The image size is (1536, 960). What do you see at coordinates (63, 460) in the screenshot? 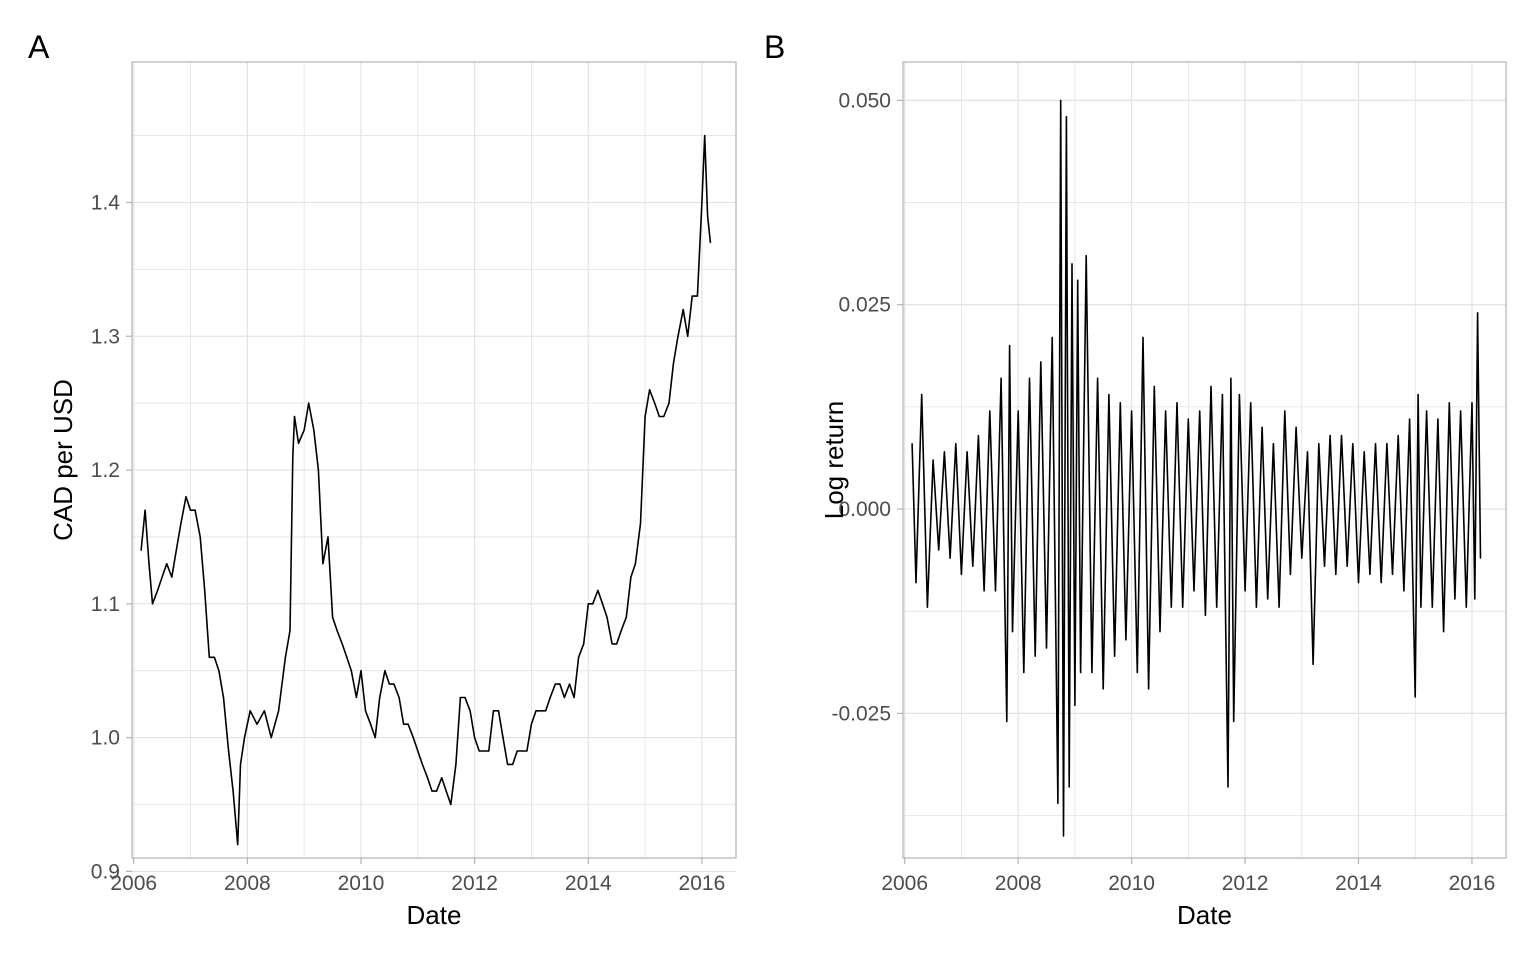
I see `panel-a-y-axis-title: CAD per USD` at bounding box center [63, 460].